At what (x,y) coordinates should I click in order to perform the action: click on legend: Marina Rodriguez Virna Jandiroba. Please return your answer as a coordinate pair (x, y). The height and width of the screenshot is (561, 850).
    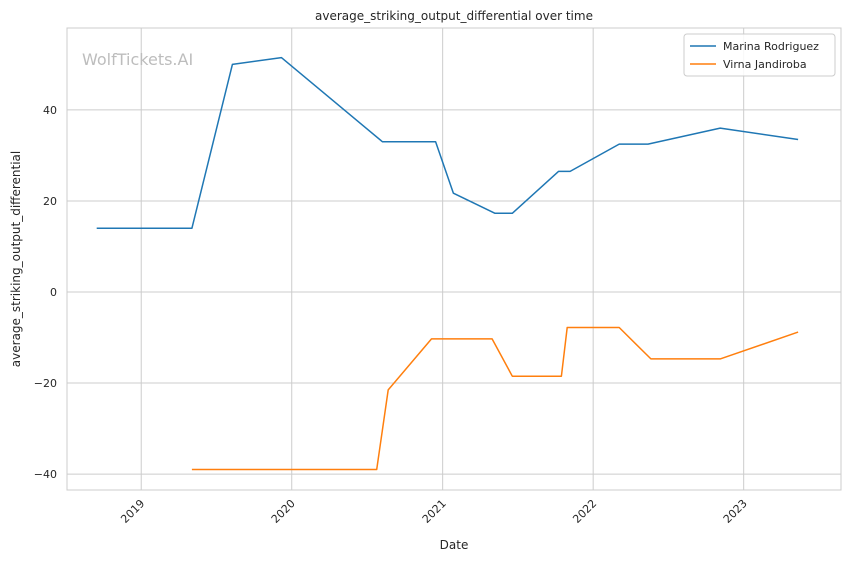
    Looking at the image, I should click on (759, 55).